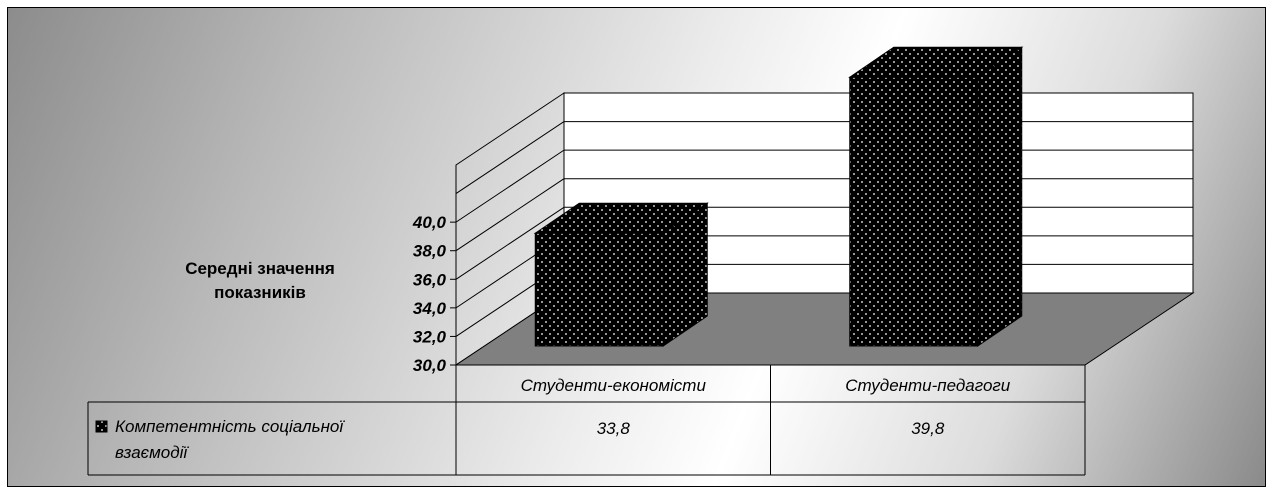 This screenshot has height=492, width=1271. Describe the element at coordinates (928, 428) in the screenshot. I see `data-label: 39,8` at that location.